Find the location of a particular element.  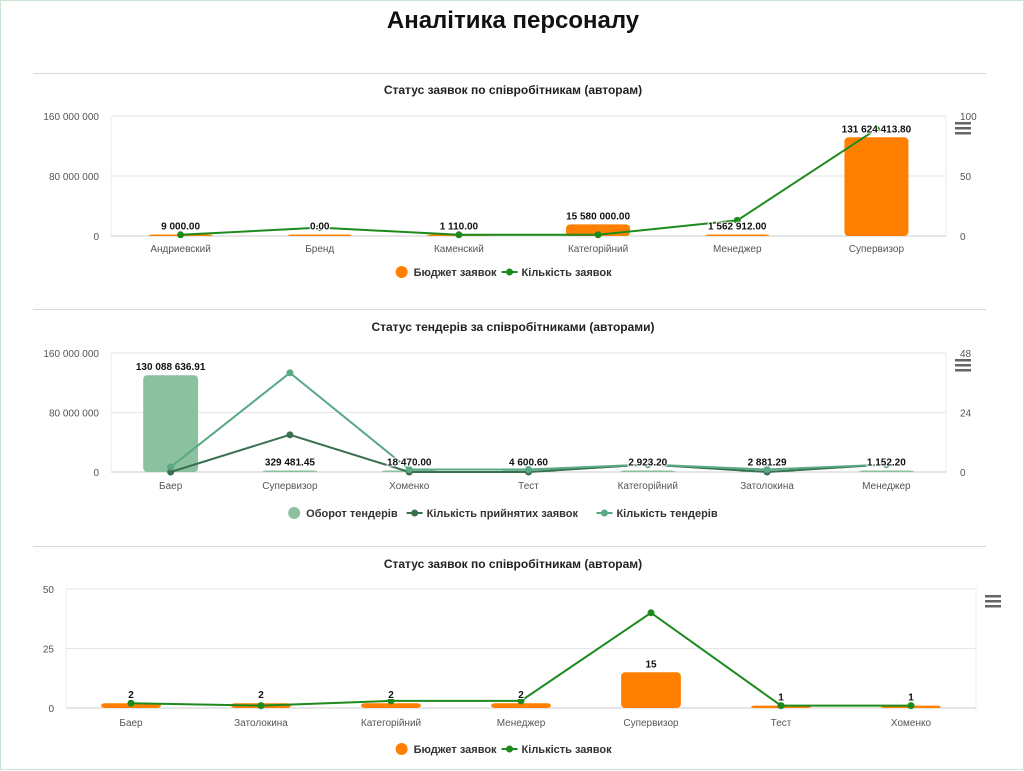

x-tick-label: Каменский is located at coordinates (459, 249).